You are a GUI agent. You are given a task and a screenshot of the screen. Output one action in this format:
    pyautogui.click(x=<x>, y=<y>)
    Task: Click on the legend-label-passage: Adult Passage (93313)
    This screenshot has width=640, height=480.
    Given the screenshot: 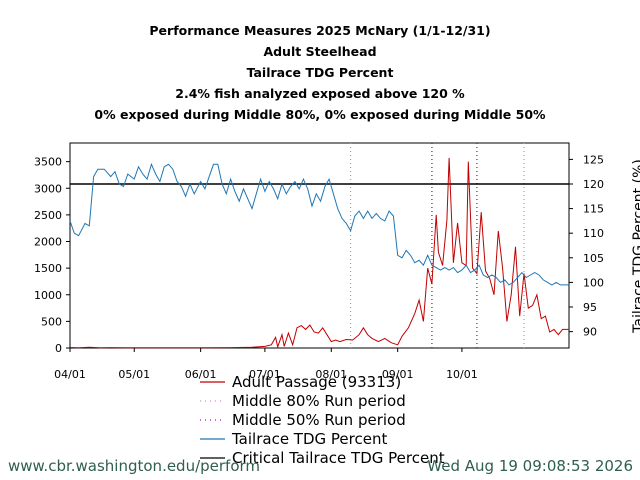 What is the action you would take?
    pyautogui.click(x=316, y=382)
    